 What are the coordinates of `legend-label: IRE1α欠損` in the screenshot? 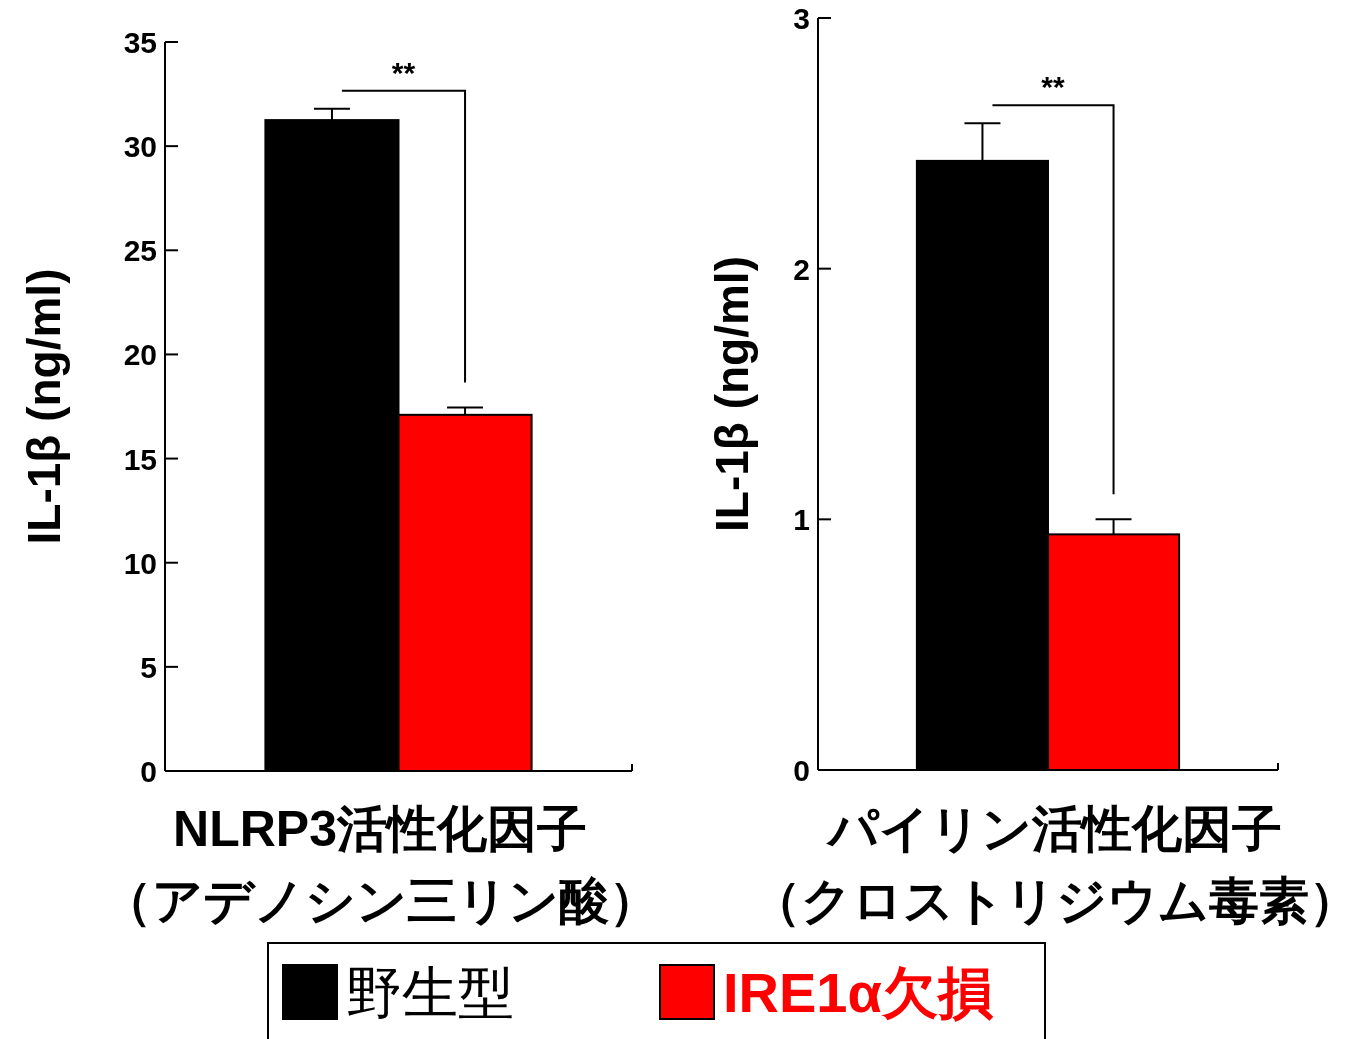 It's located at (858, 992).